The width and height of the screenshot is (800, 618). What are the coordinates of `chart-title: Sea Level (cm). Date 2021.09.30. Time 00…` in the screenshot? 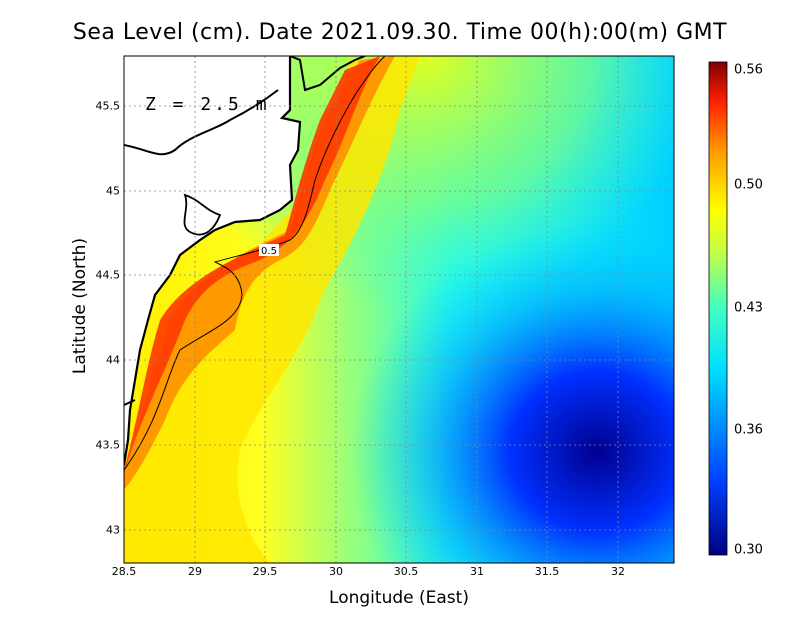 It's located at (400, 32).